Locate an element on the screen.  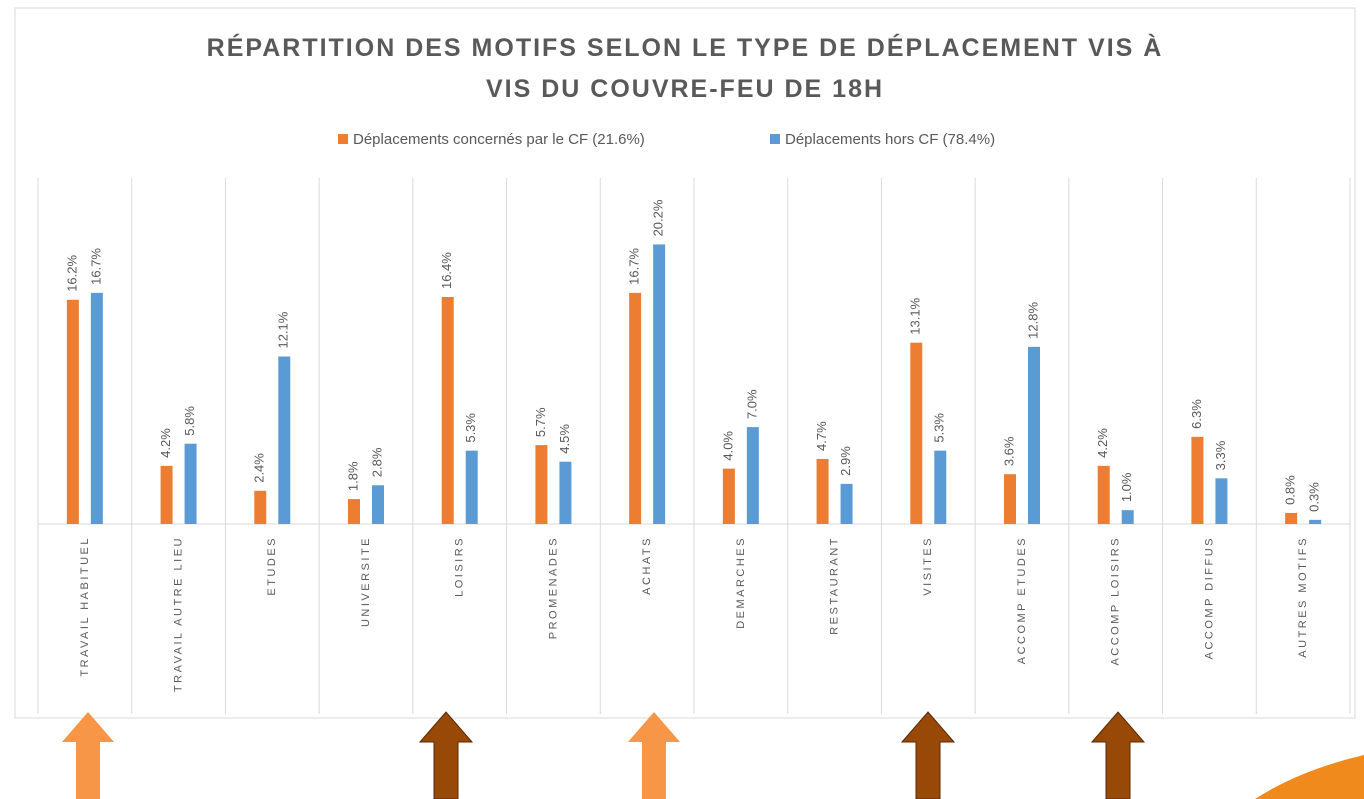
x-tick-label: RESTAURANT is located at coordinates (834, 585).